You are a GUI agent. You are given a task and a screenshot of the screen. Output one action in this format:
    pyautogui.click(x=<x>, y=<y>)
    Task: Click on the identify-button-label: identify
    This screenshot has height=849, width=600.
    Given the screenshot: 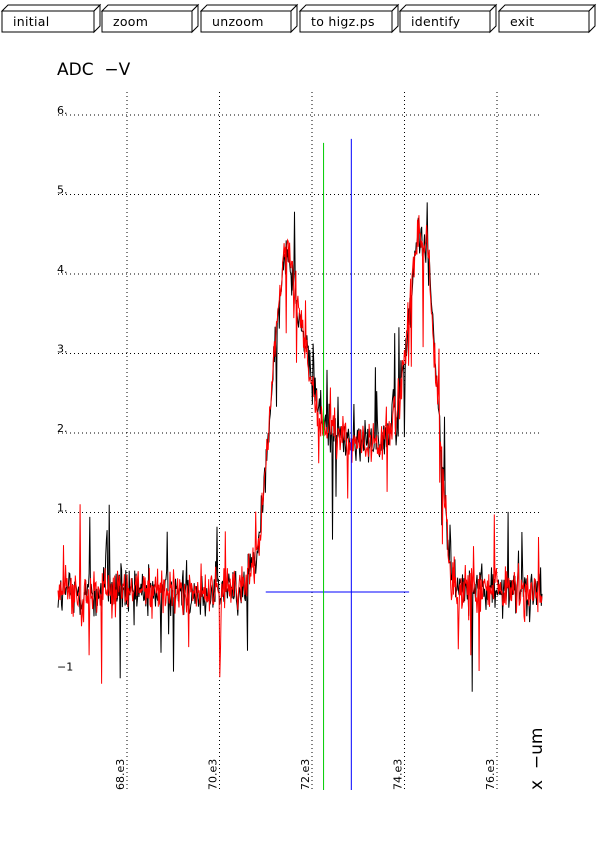 What is the action you would take?
    pyautogui.click(x=436, y=21)
    